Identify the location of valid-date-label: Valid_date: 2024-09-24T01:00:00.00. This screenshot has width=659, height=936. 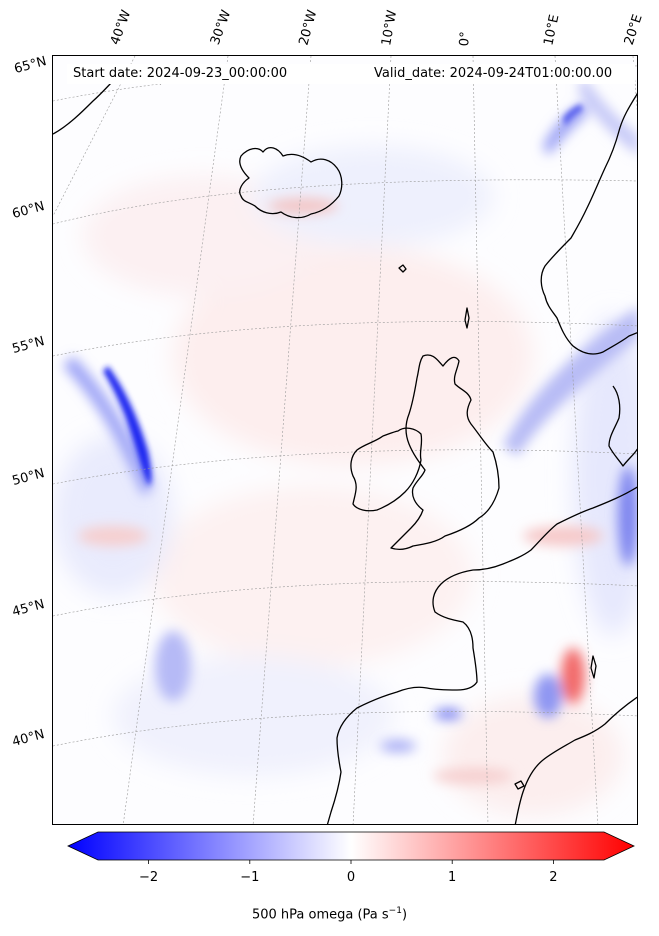
(493, 73).